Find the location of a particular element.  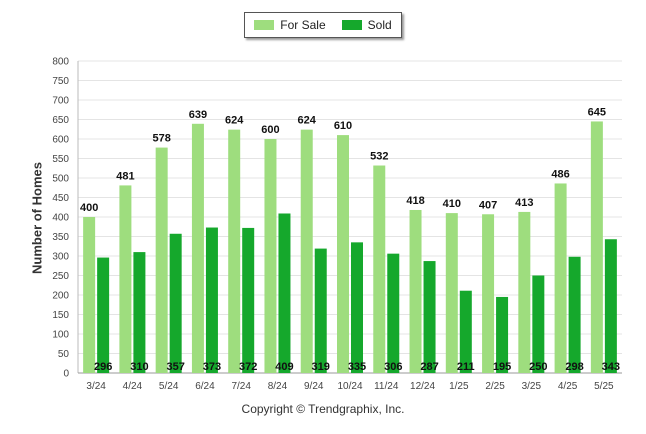

data-label-sold: 298 is located at coordinates (574, 367).